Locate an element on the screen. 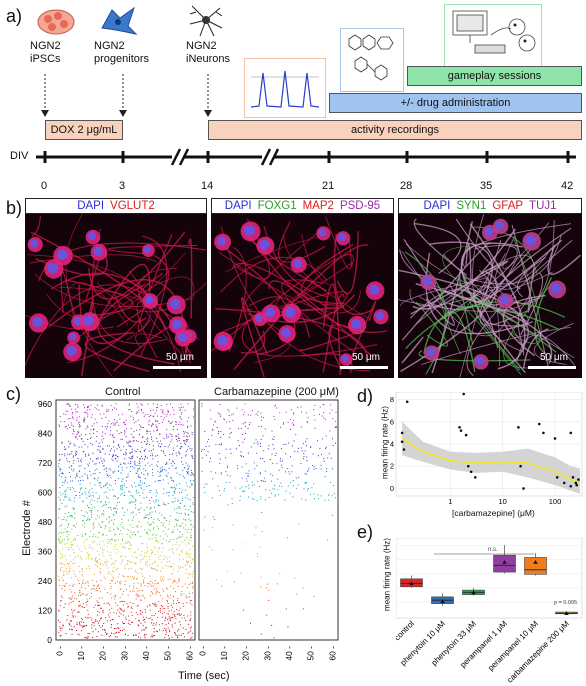 This screenshot has height=686, width=586. scatter-point is located at coordinates (466, 435).